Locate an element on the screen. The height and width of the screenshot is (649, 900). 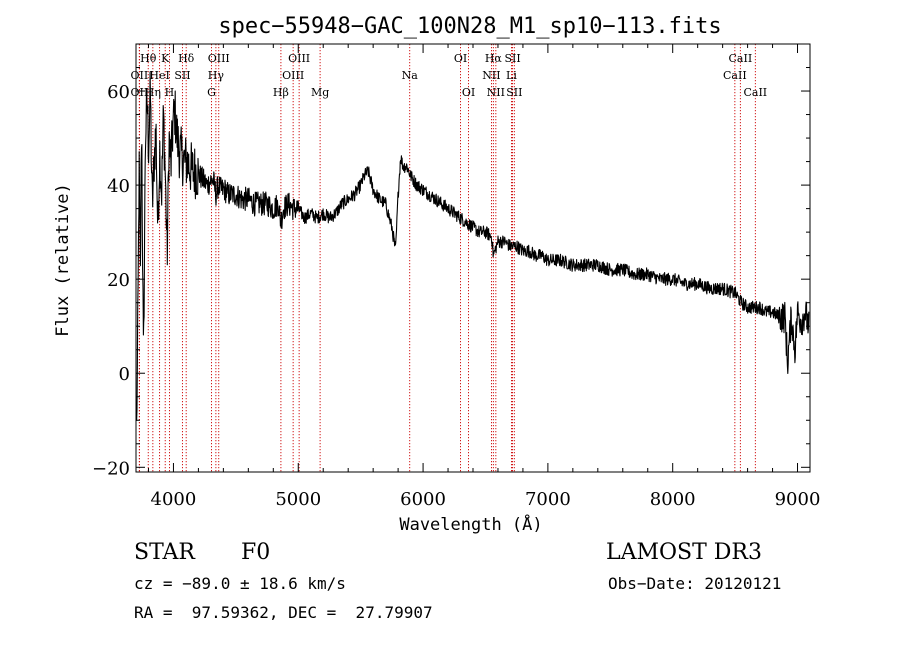
line-annotation-label: Mg is located at coordinates (320, 92).